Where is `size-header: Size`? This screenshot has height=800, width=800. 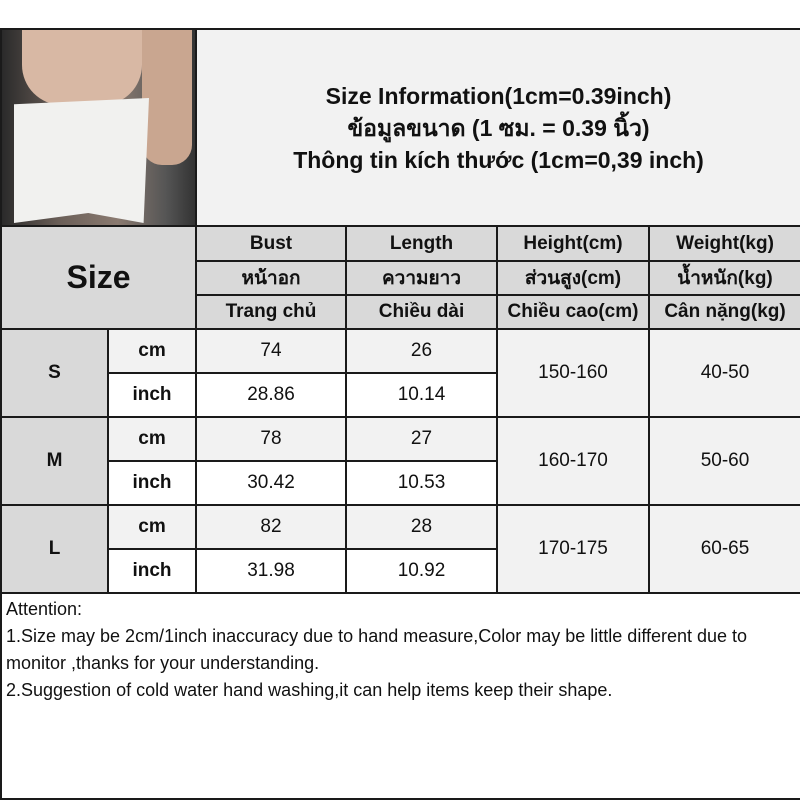 size-header: Size is located at coordinates (98, 277).